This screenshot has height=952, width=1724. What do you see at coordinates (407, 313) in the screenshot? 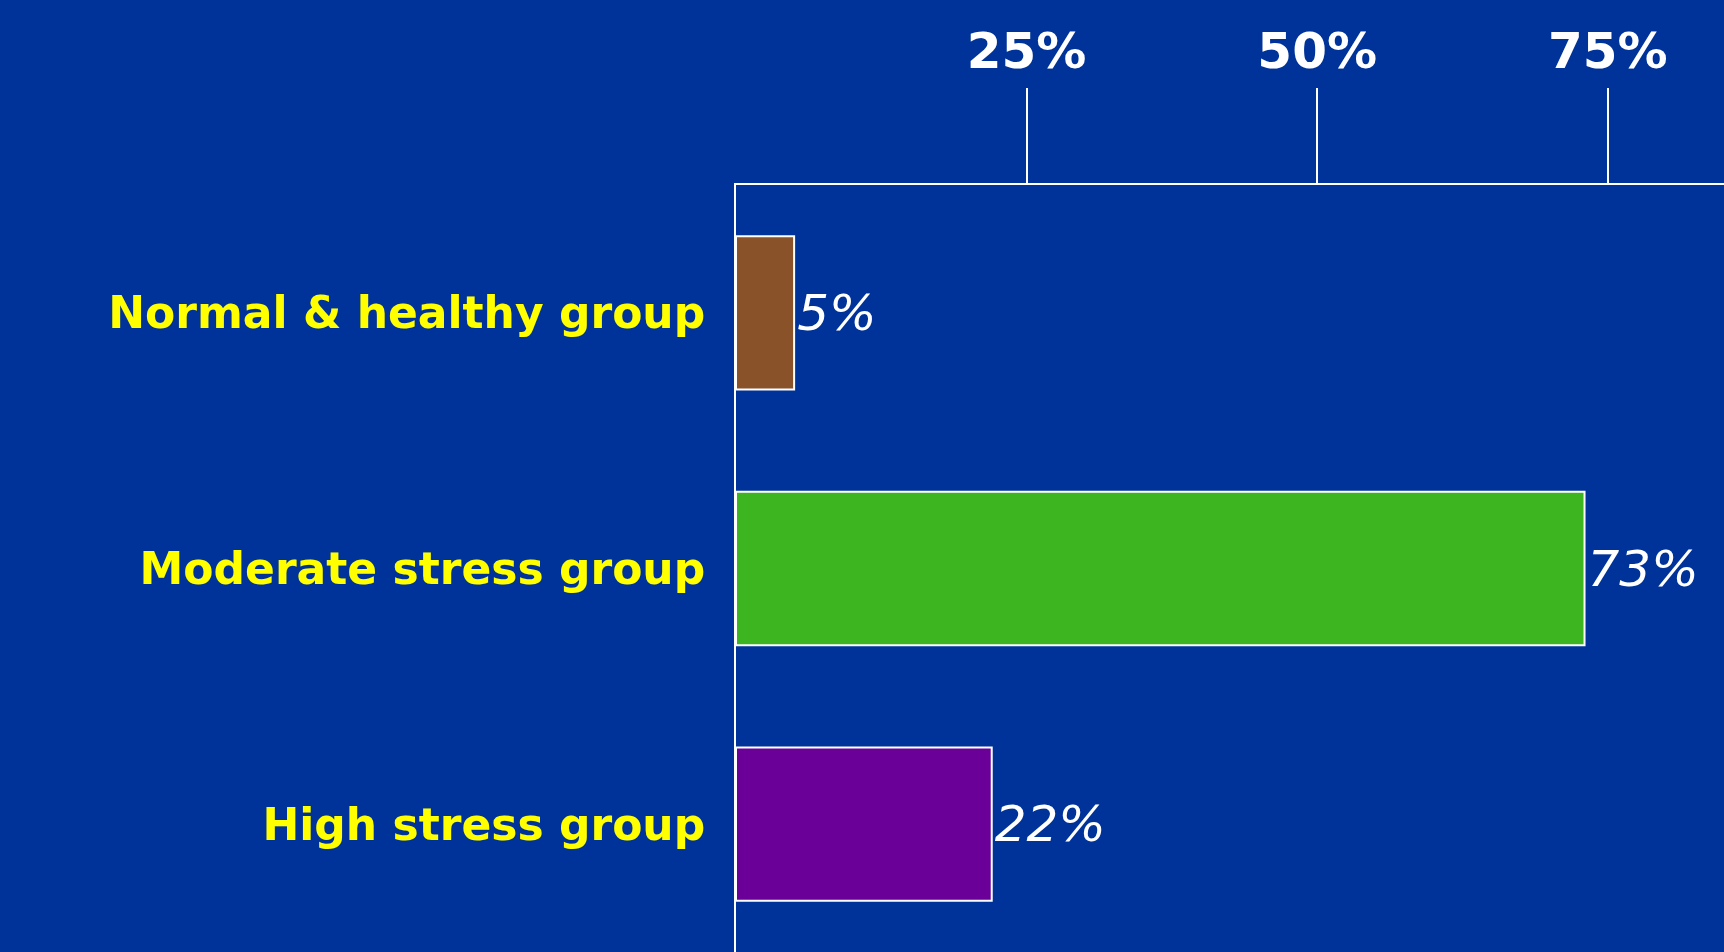
I see `y-tick-label: Normal & healthy group` at bounding box center [407, 313].